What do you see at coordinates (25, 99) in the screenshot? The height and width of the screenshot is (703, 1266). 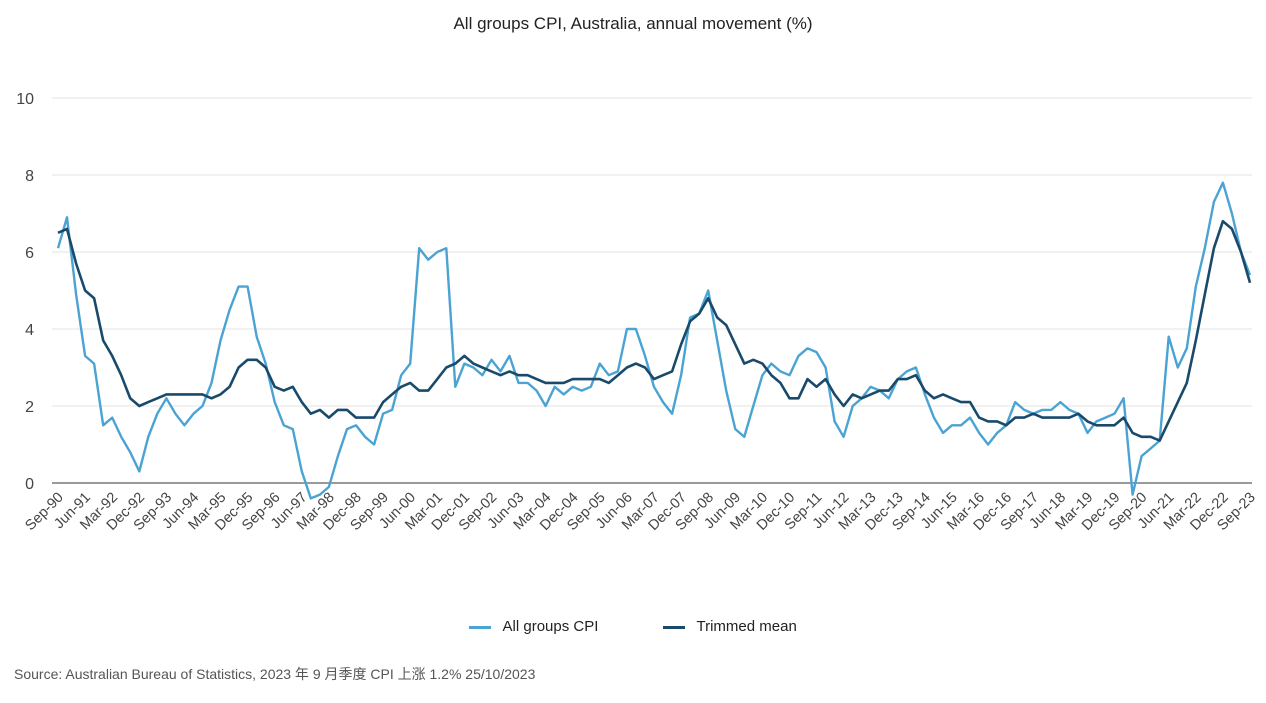 I see `y-tick-label: 10` at bounding box center [25, 99].